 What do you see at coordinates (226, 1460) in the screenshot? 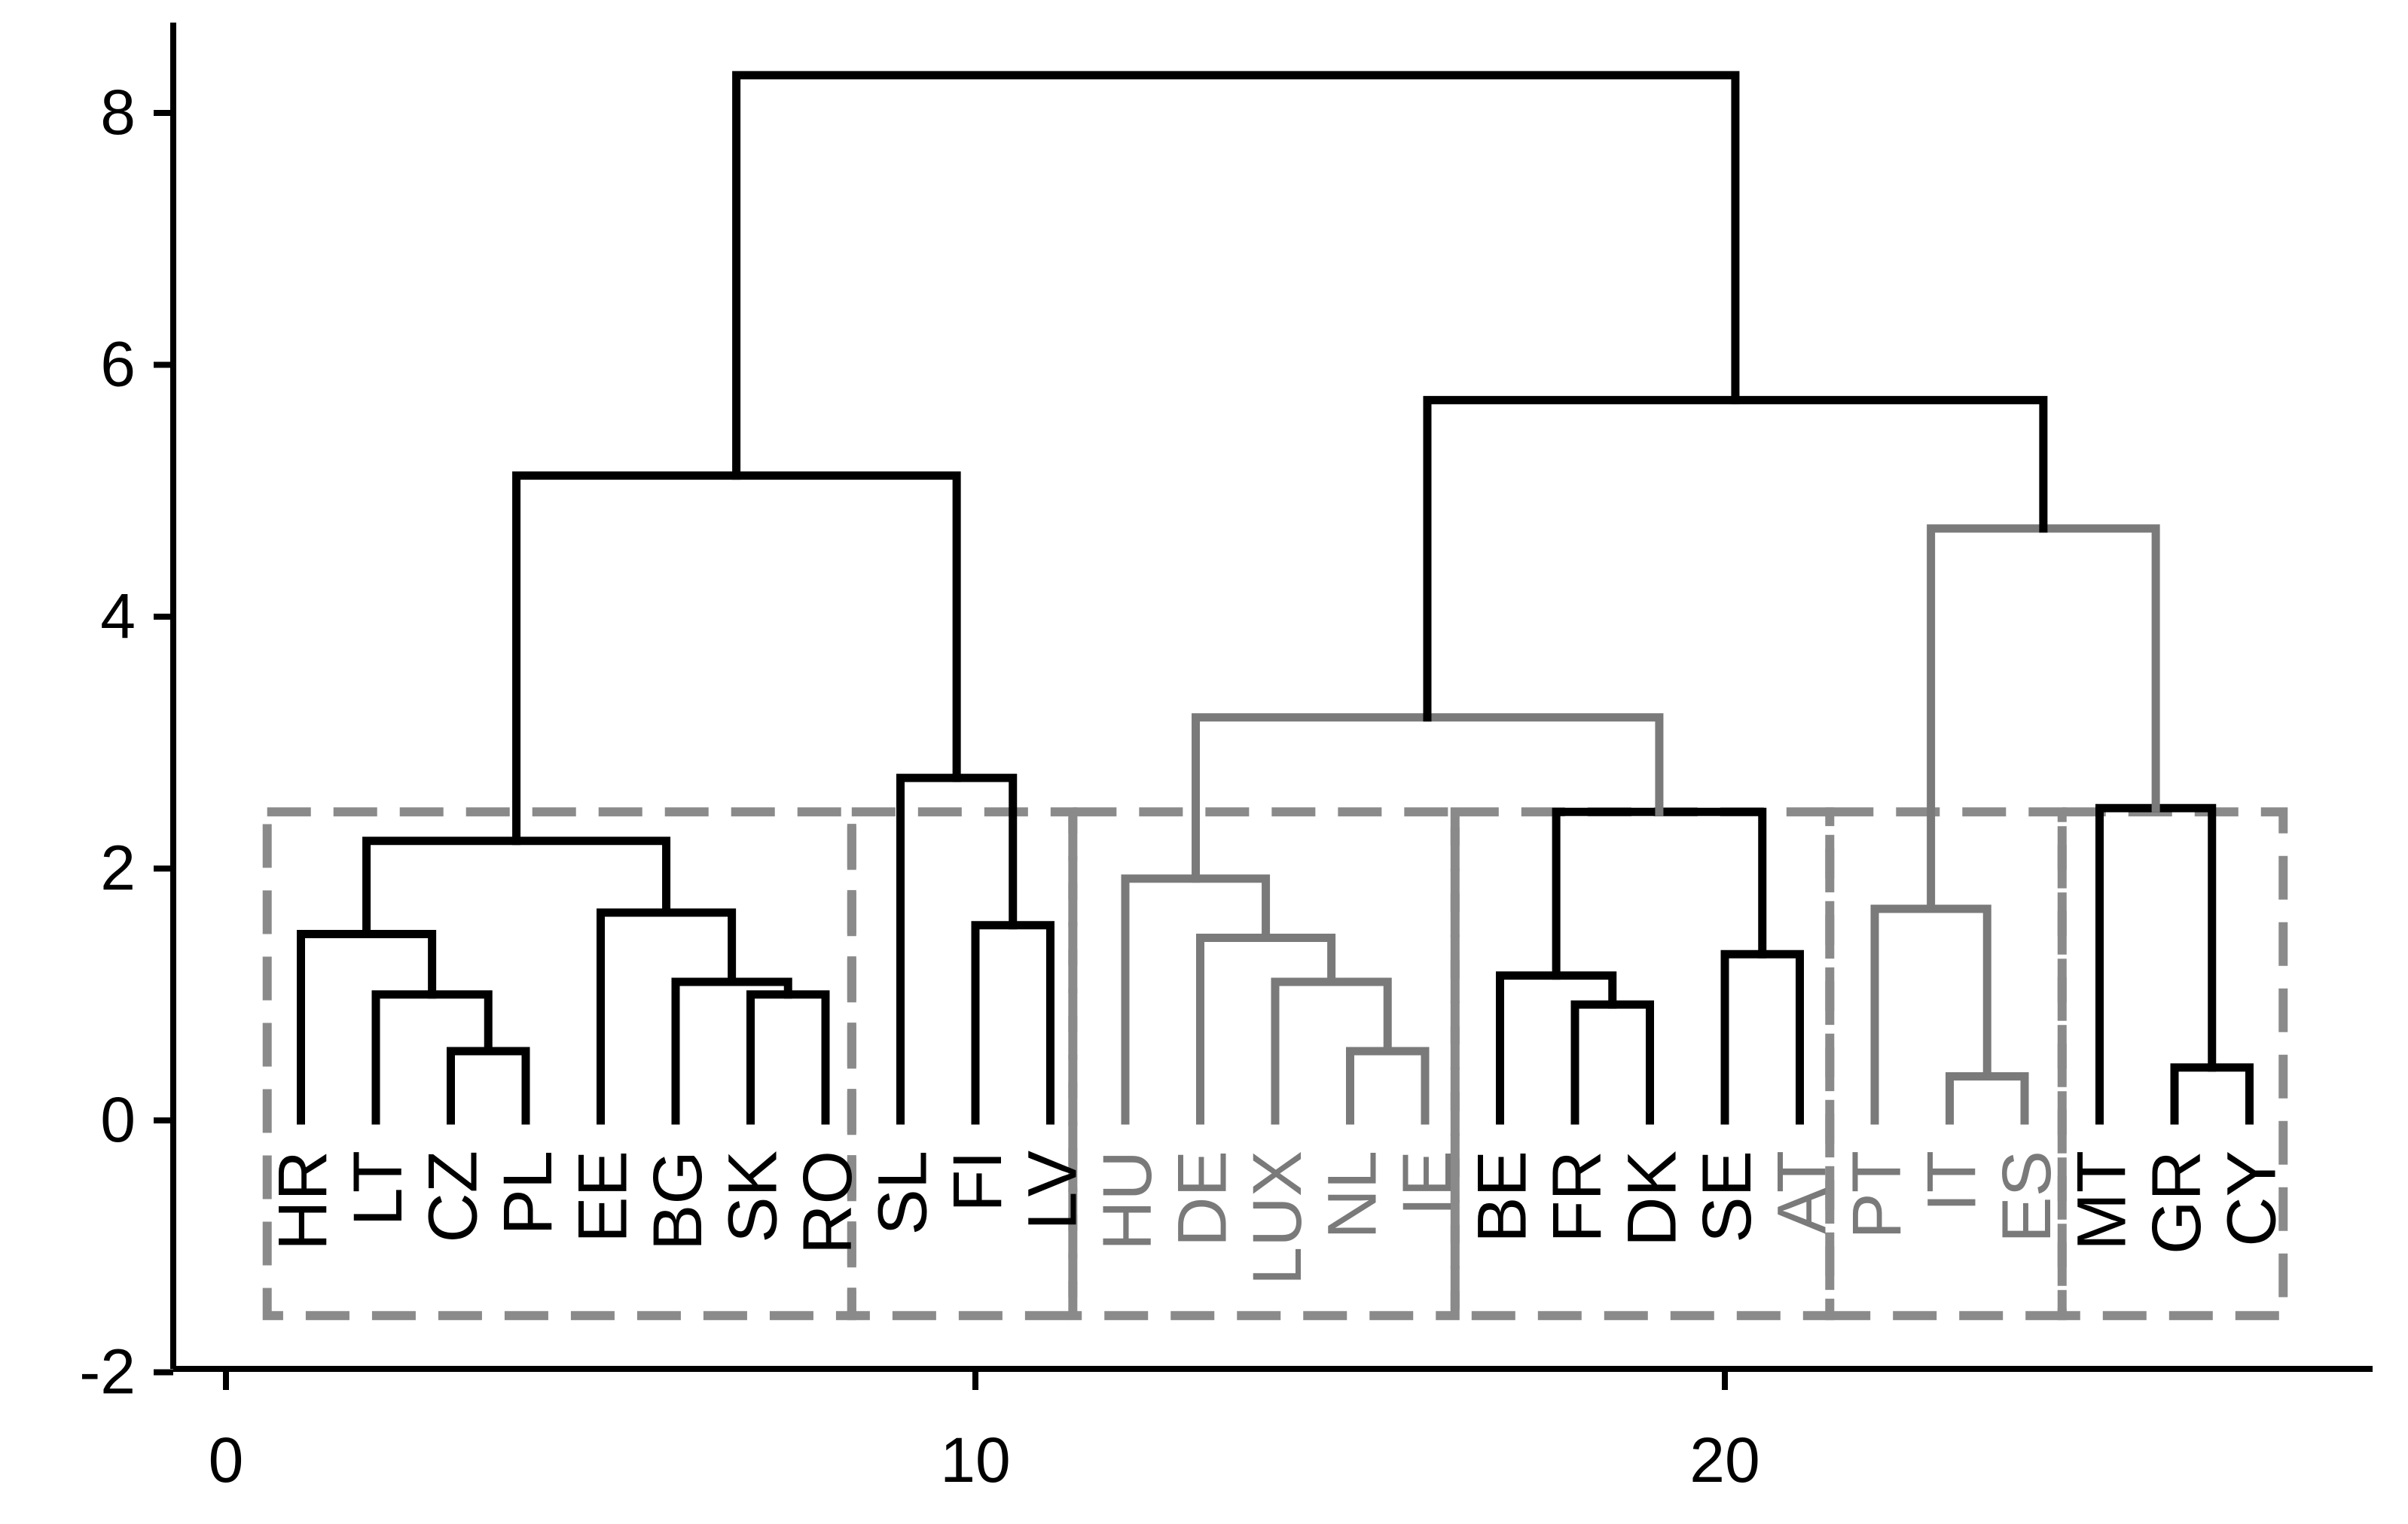
I see `x-tick-label-0: 0` at bounding box center [226, 1460].